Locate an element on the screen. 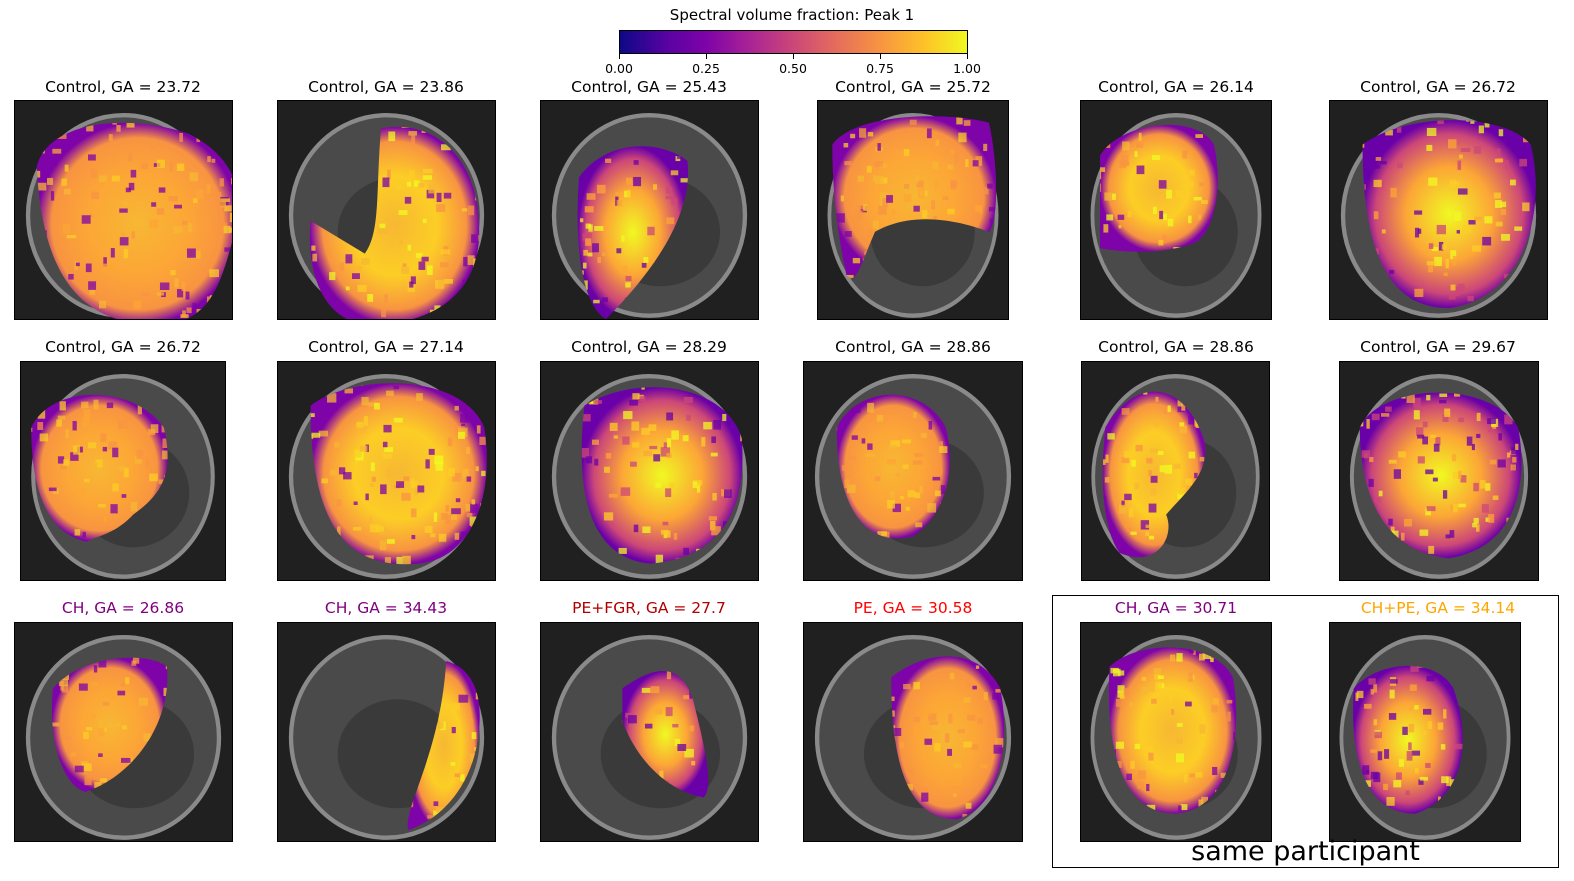  panel-title: CH, GA = 26.86 is located at coordinates (123, 608).